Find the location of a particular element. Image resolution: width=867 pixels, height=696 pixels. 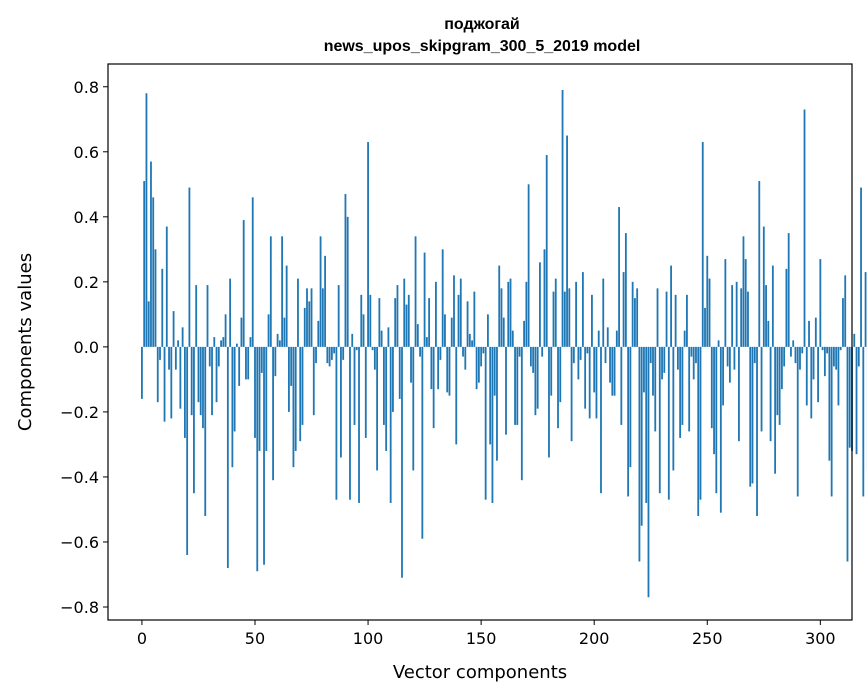

chart-title: поджогай is located at coordinates (482, 24).